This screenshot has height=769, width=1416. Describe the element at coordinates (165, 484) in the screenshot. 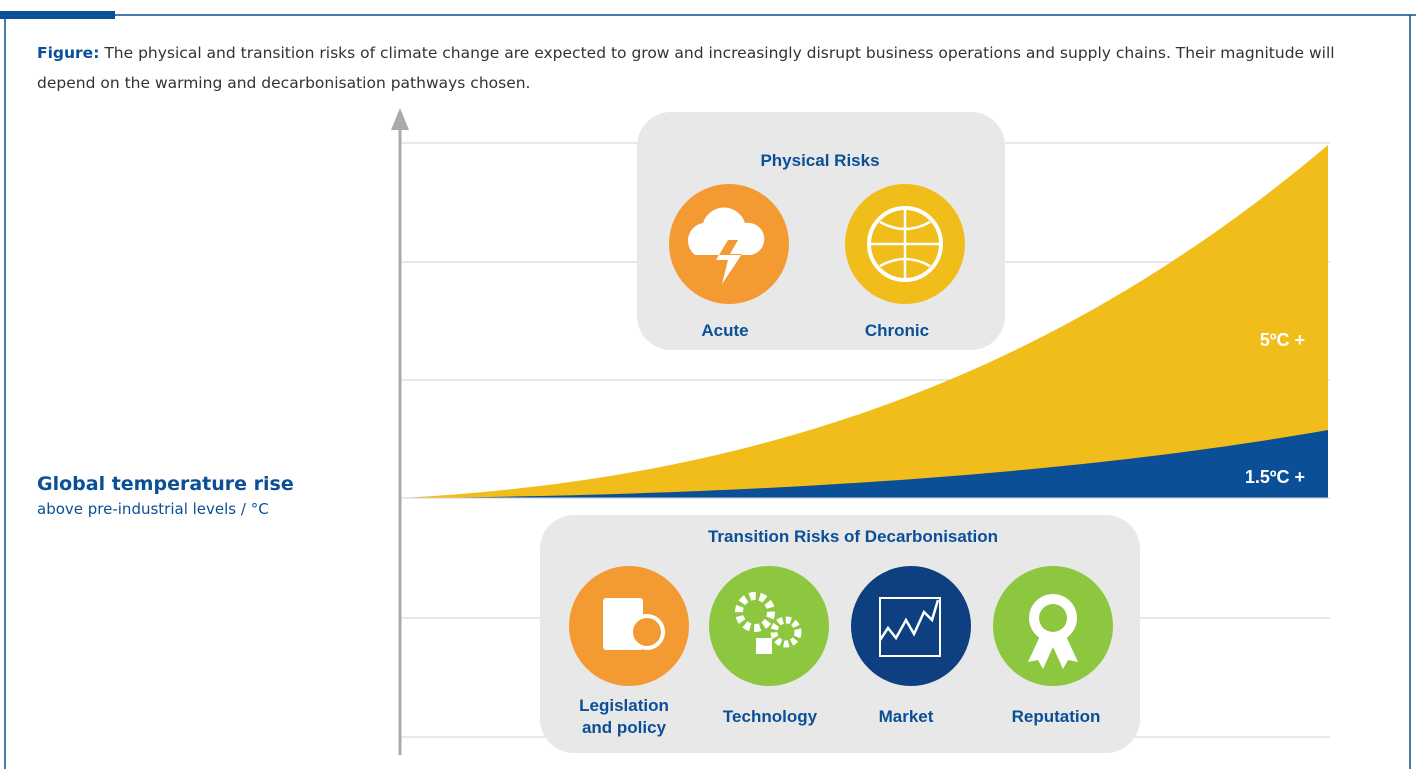

I see `axis-title: Global temperature rise` at that location.